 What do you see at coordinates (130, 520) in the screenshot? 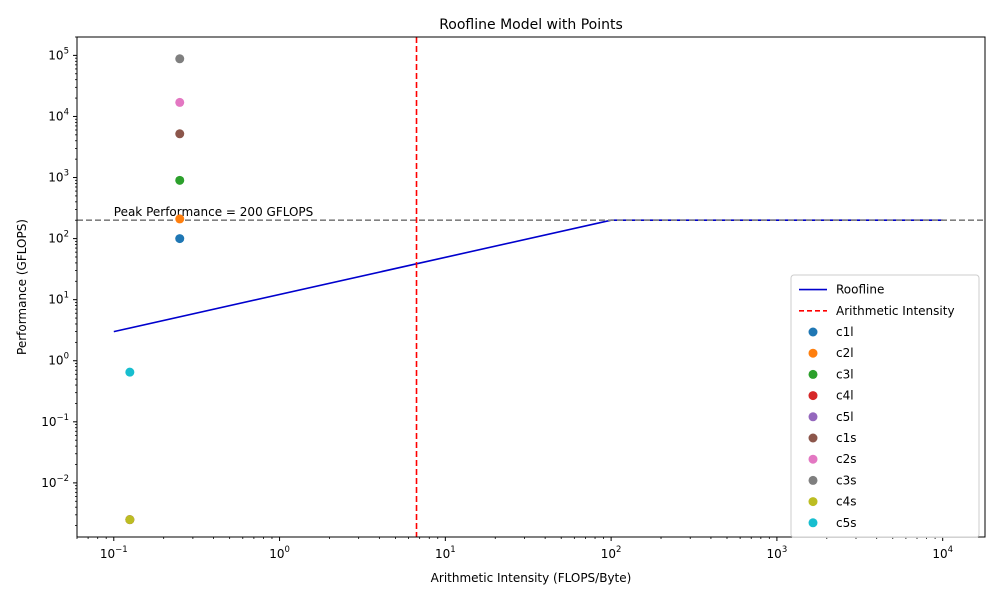
I see `point-c4s` at bounding box center [130, 520].